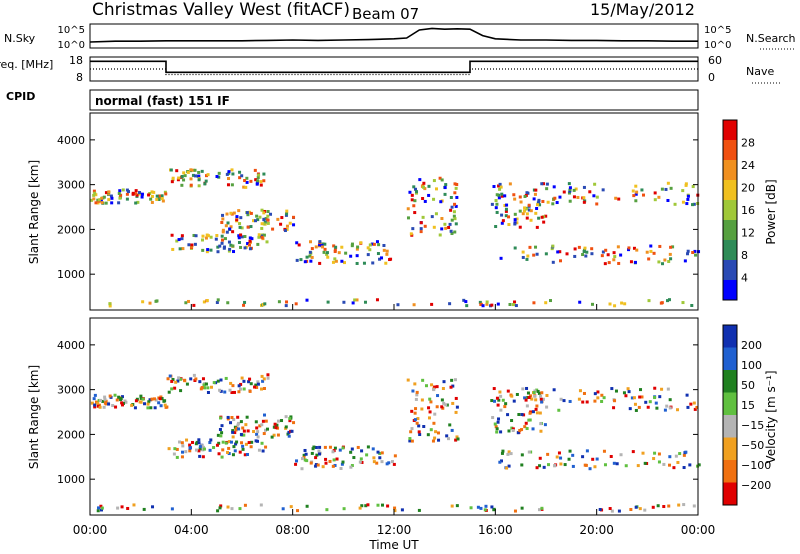 Image resolution: width=800 pixels, height=554 pixels. What do you see at coordinates (394, 530) in the screenshot?
I see `x-tick-label: 12:00` at bounding box center [394, 530].